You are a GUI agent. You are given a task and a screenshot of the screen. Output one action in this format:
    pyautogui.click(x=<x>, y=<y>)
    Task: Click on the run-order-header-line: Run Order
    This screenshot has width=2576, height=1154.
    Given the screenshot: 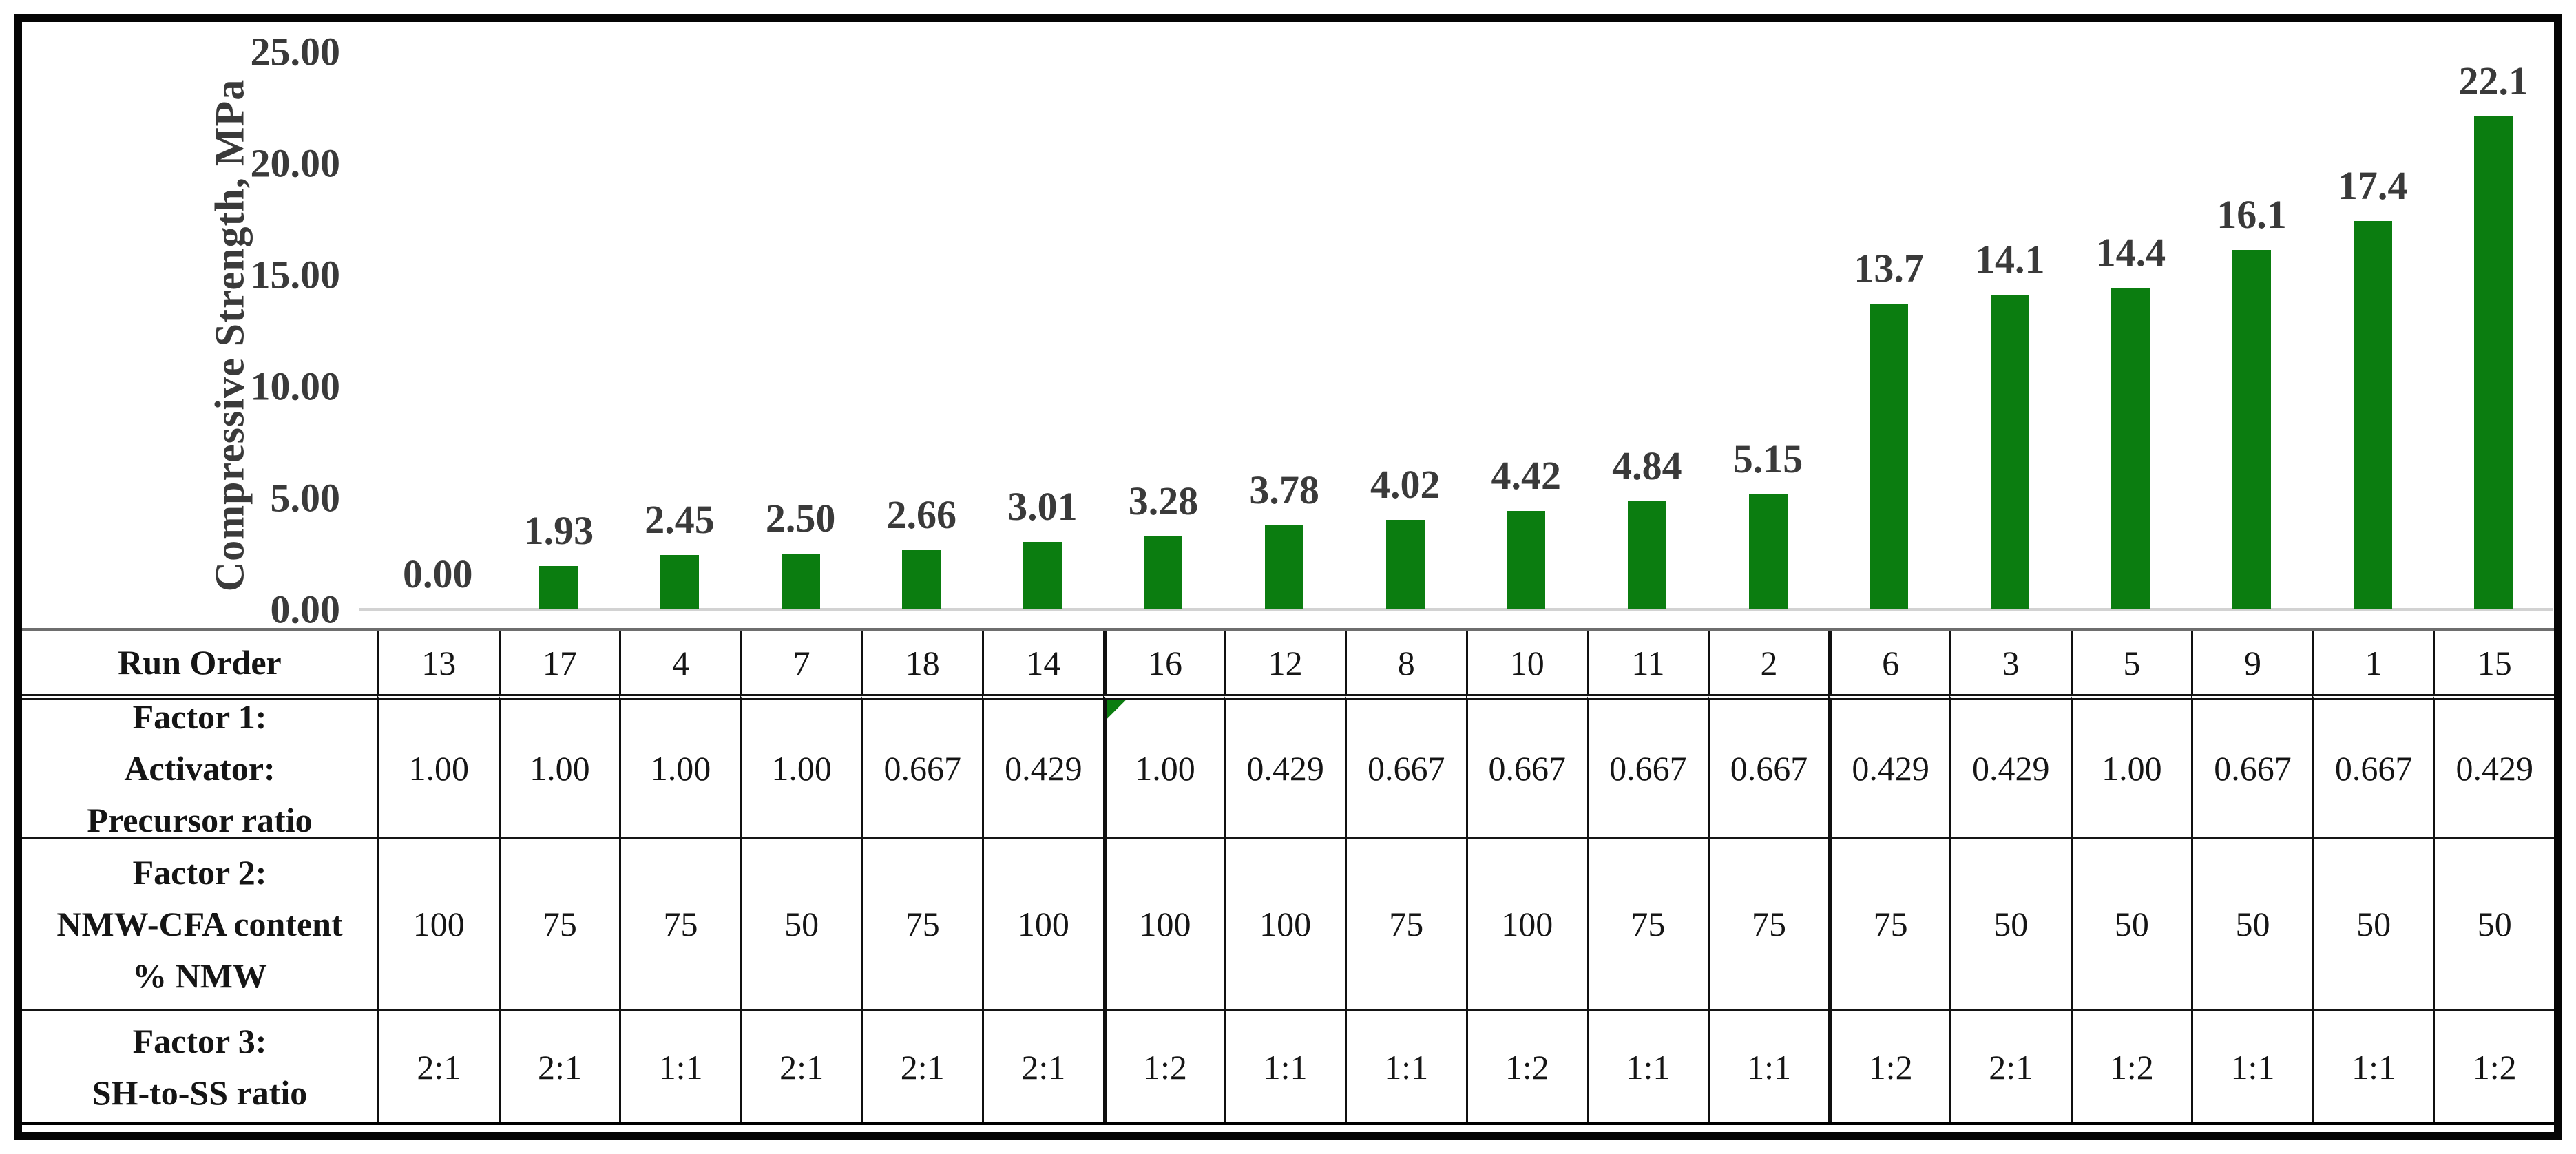 What is the action you would take?
    pyautogui.click(x=200, y=662)
    